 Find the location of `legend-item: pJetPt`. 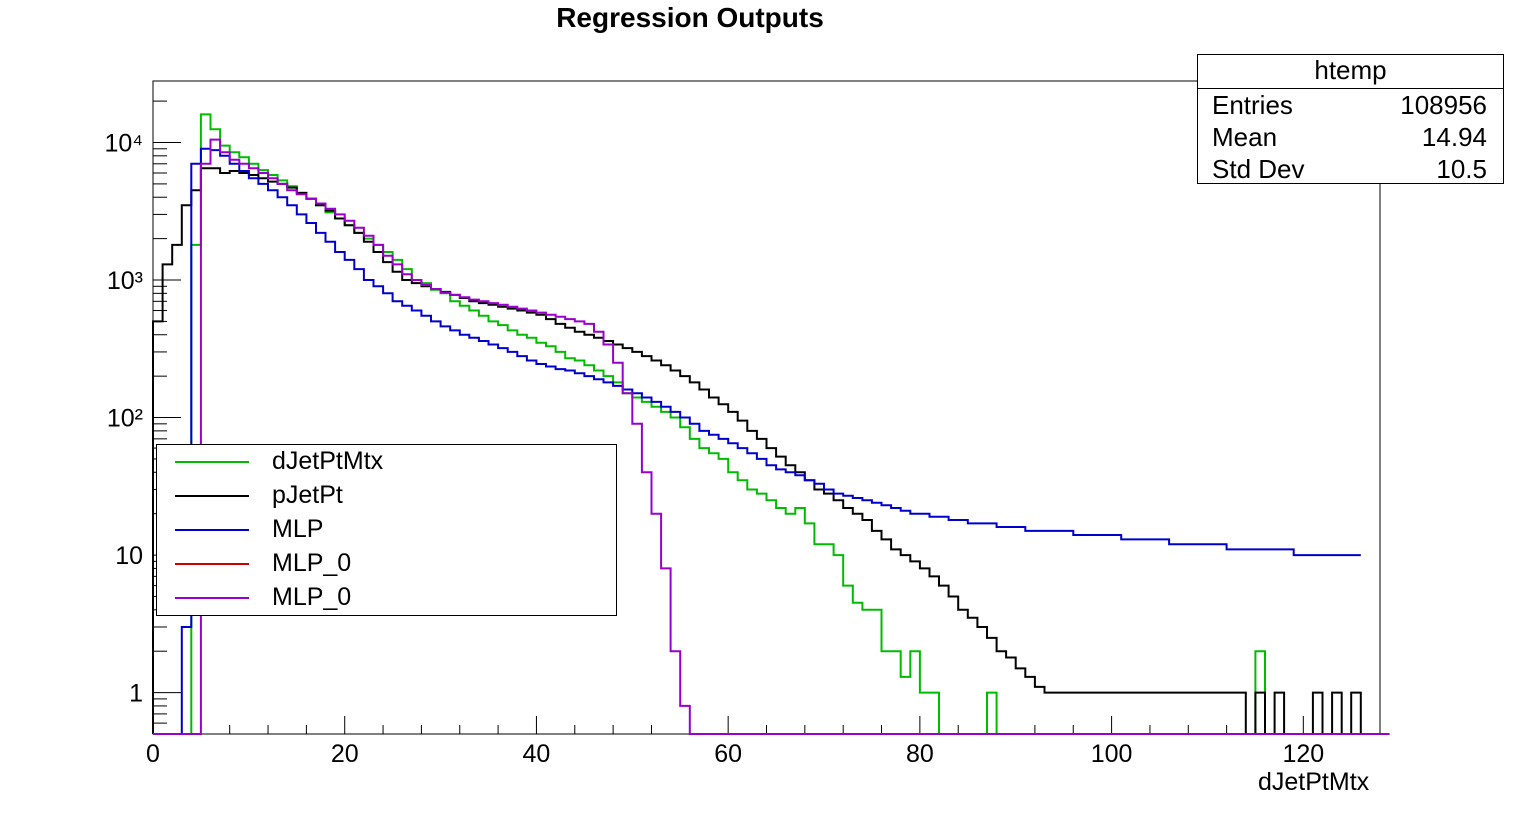

legend-item: pJetPt is located at coordinates (386, 496).